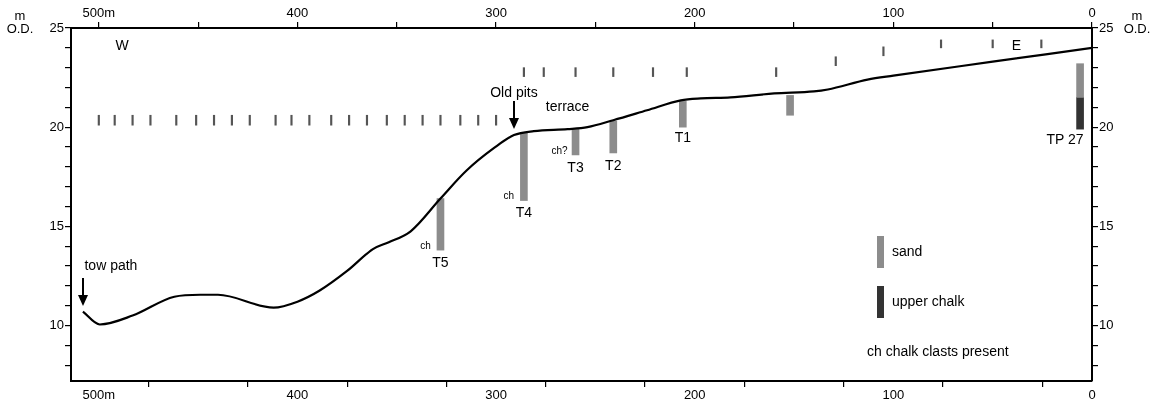 This screenshot has height=407, width=1157. Describe the element at coordinates (111, 265) in the screenshot. I see `annotation: tow path` at that location.